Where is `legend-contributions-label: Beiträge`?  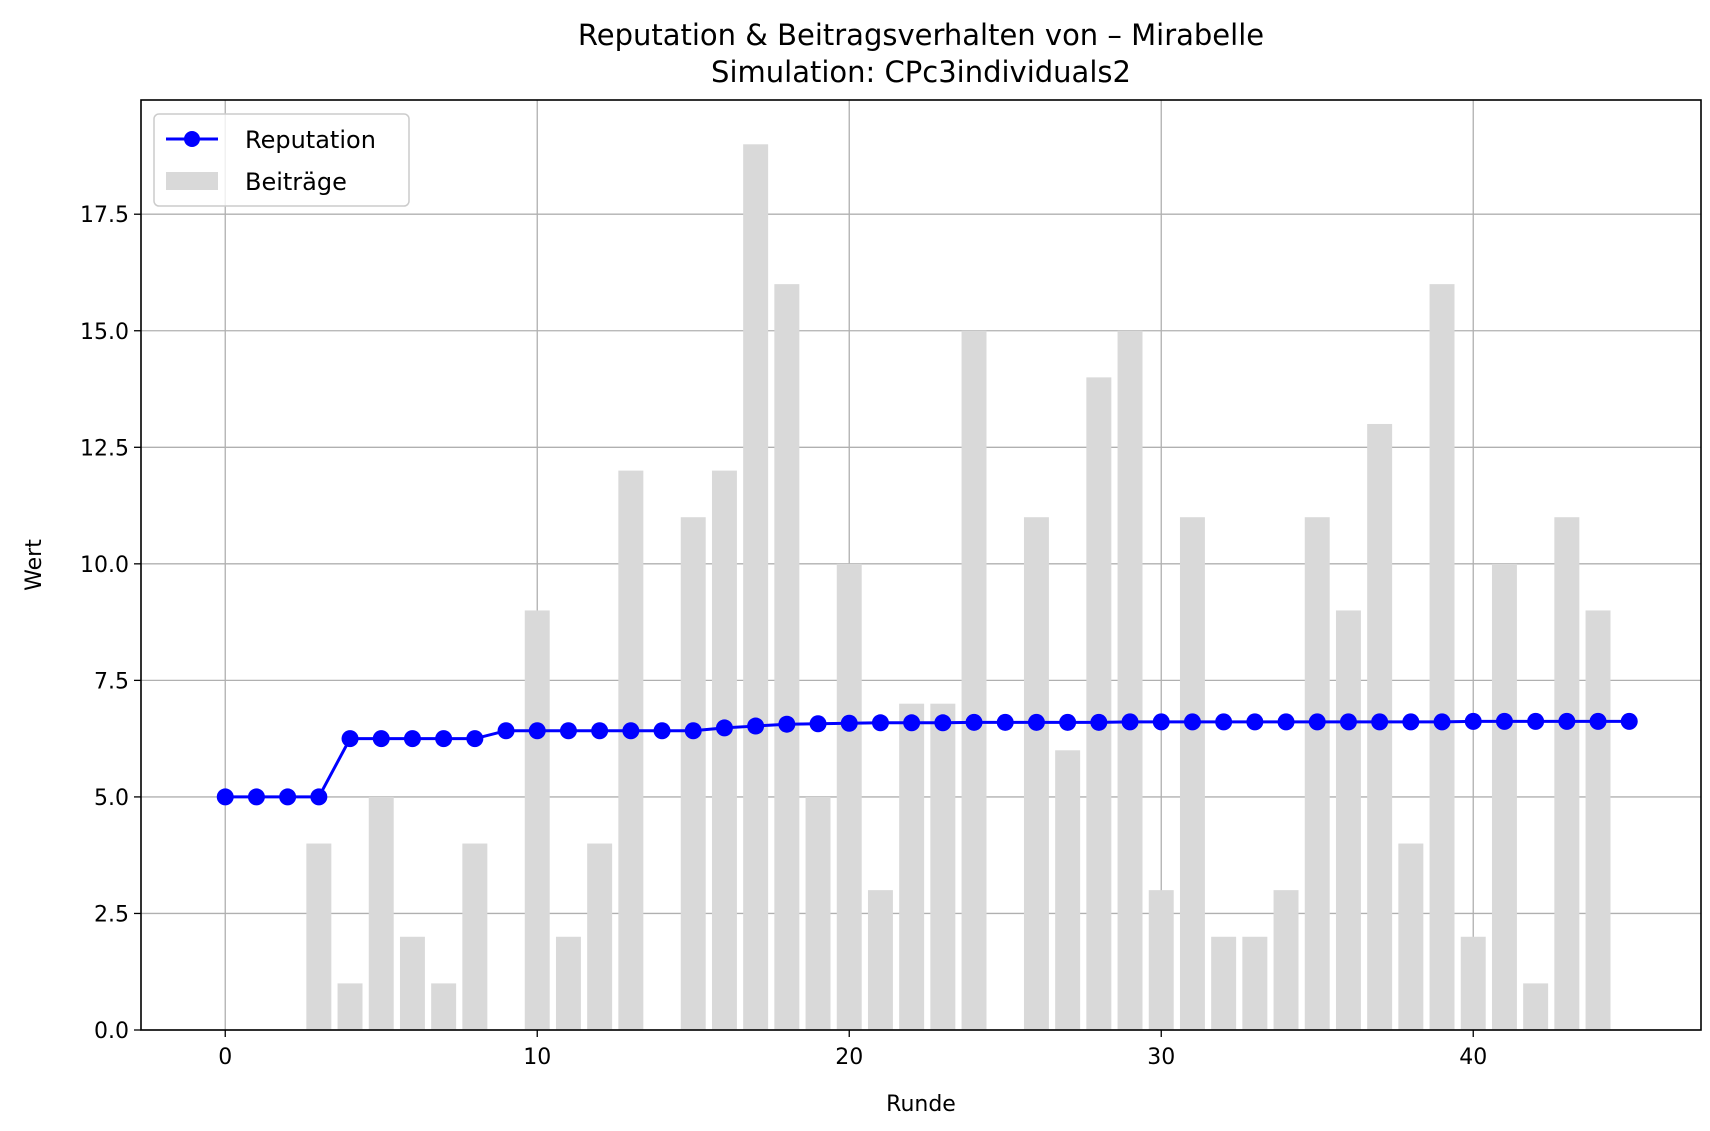
legend-contributions-label: Beiträge is located at coordinates (296, 182).